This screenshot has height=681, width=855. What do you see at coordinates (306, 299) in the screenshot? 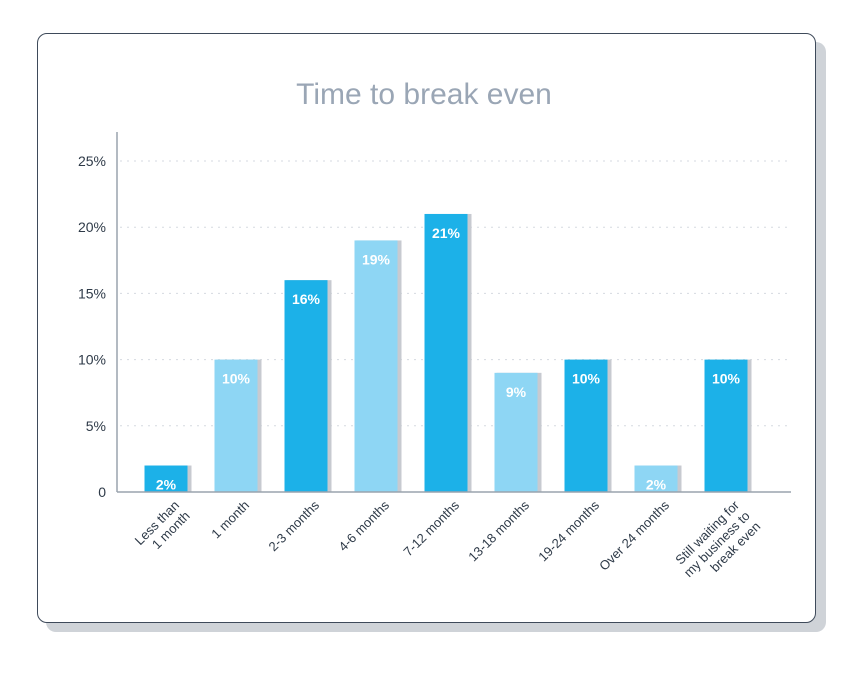
I see `data-label: 16%` at bounding box center [306, 299].